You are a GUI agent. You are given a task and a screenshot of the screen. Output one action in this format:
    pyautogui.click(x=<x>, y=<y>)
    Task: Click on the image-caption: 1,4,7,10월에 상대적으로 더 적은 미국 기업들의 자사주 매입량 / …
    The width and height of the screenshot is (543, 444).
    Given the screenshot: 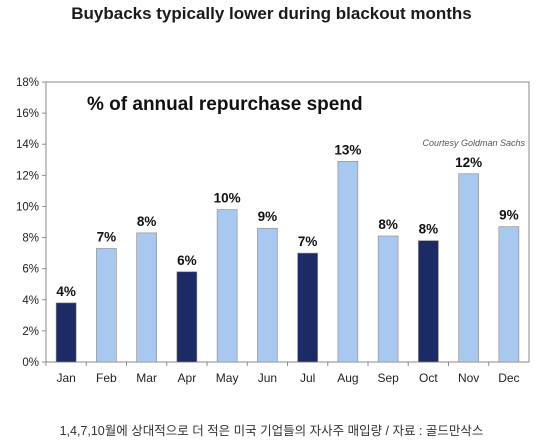 What is the action you would take?
    pyautogui.click(x=271, y=431)
    